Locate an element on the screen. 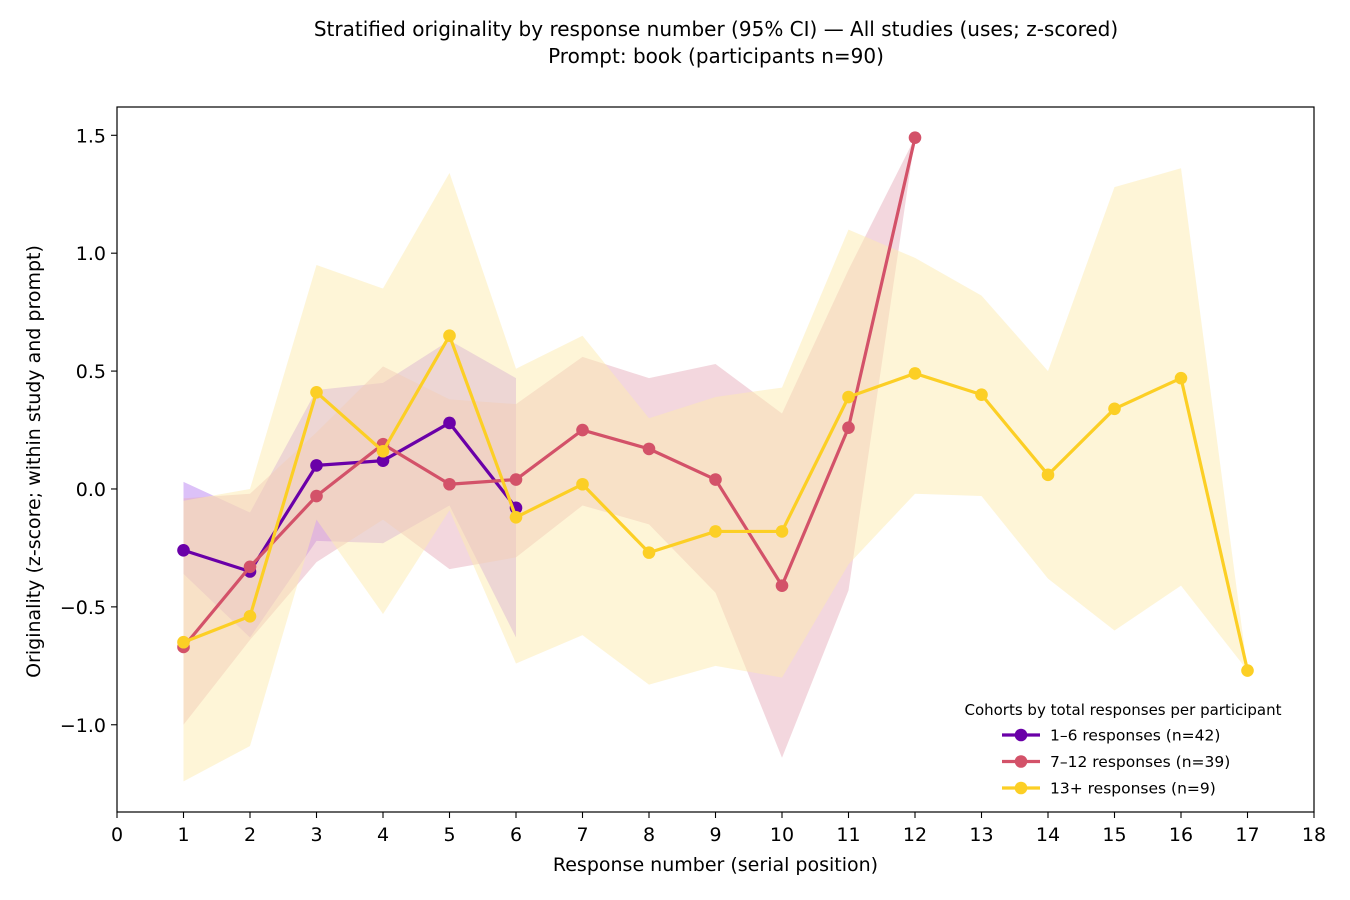  legend-item-3: 13+ responses (n=9) is located at coordinates (1109, 789).